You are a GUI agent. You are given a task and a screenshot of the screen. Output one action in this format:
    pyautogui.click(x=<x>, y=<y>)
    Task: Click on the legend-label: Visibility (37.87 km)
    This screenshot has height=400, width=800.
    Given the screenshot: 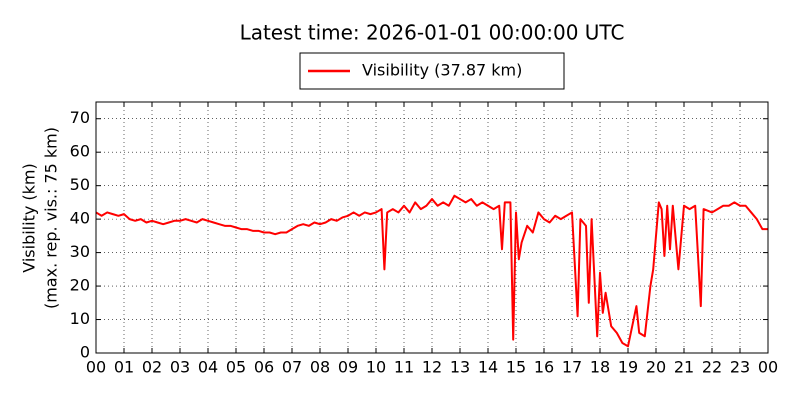 What is the action you would take?
    pyautogui.click(x=442, y=70)
    